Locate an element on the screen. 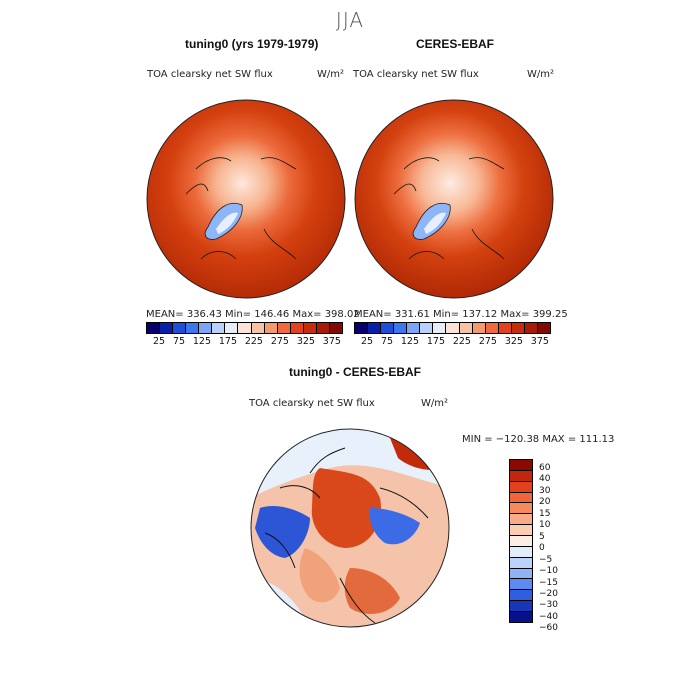  diff-minmax: MIN = −120.38 MAX = 111.13 is located at coordinates (538, 439).